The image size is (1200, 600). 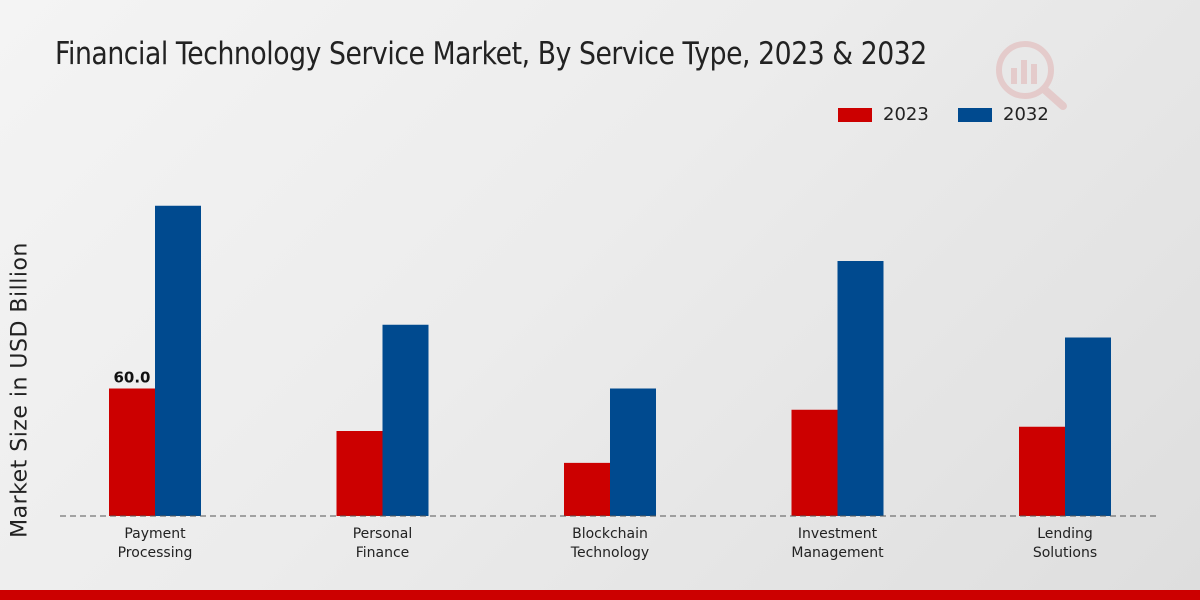 What do you see at coordinates (1065, 543) in the screenshot?
I see `x-tick-label-4: Lending Solutions` at bounding box center [1065, 543].